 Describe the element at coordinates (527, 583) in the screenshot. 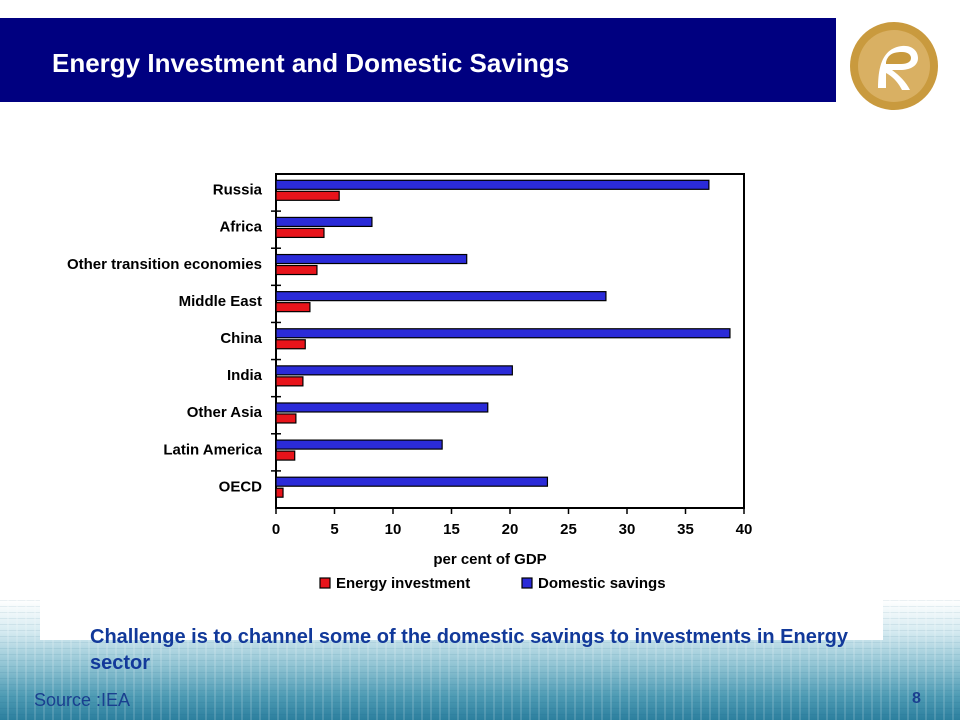

I see `legend-swatch-domestic-savings` at that location.